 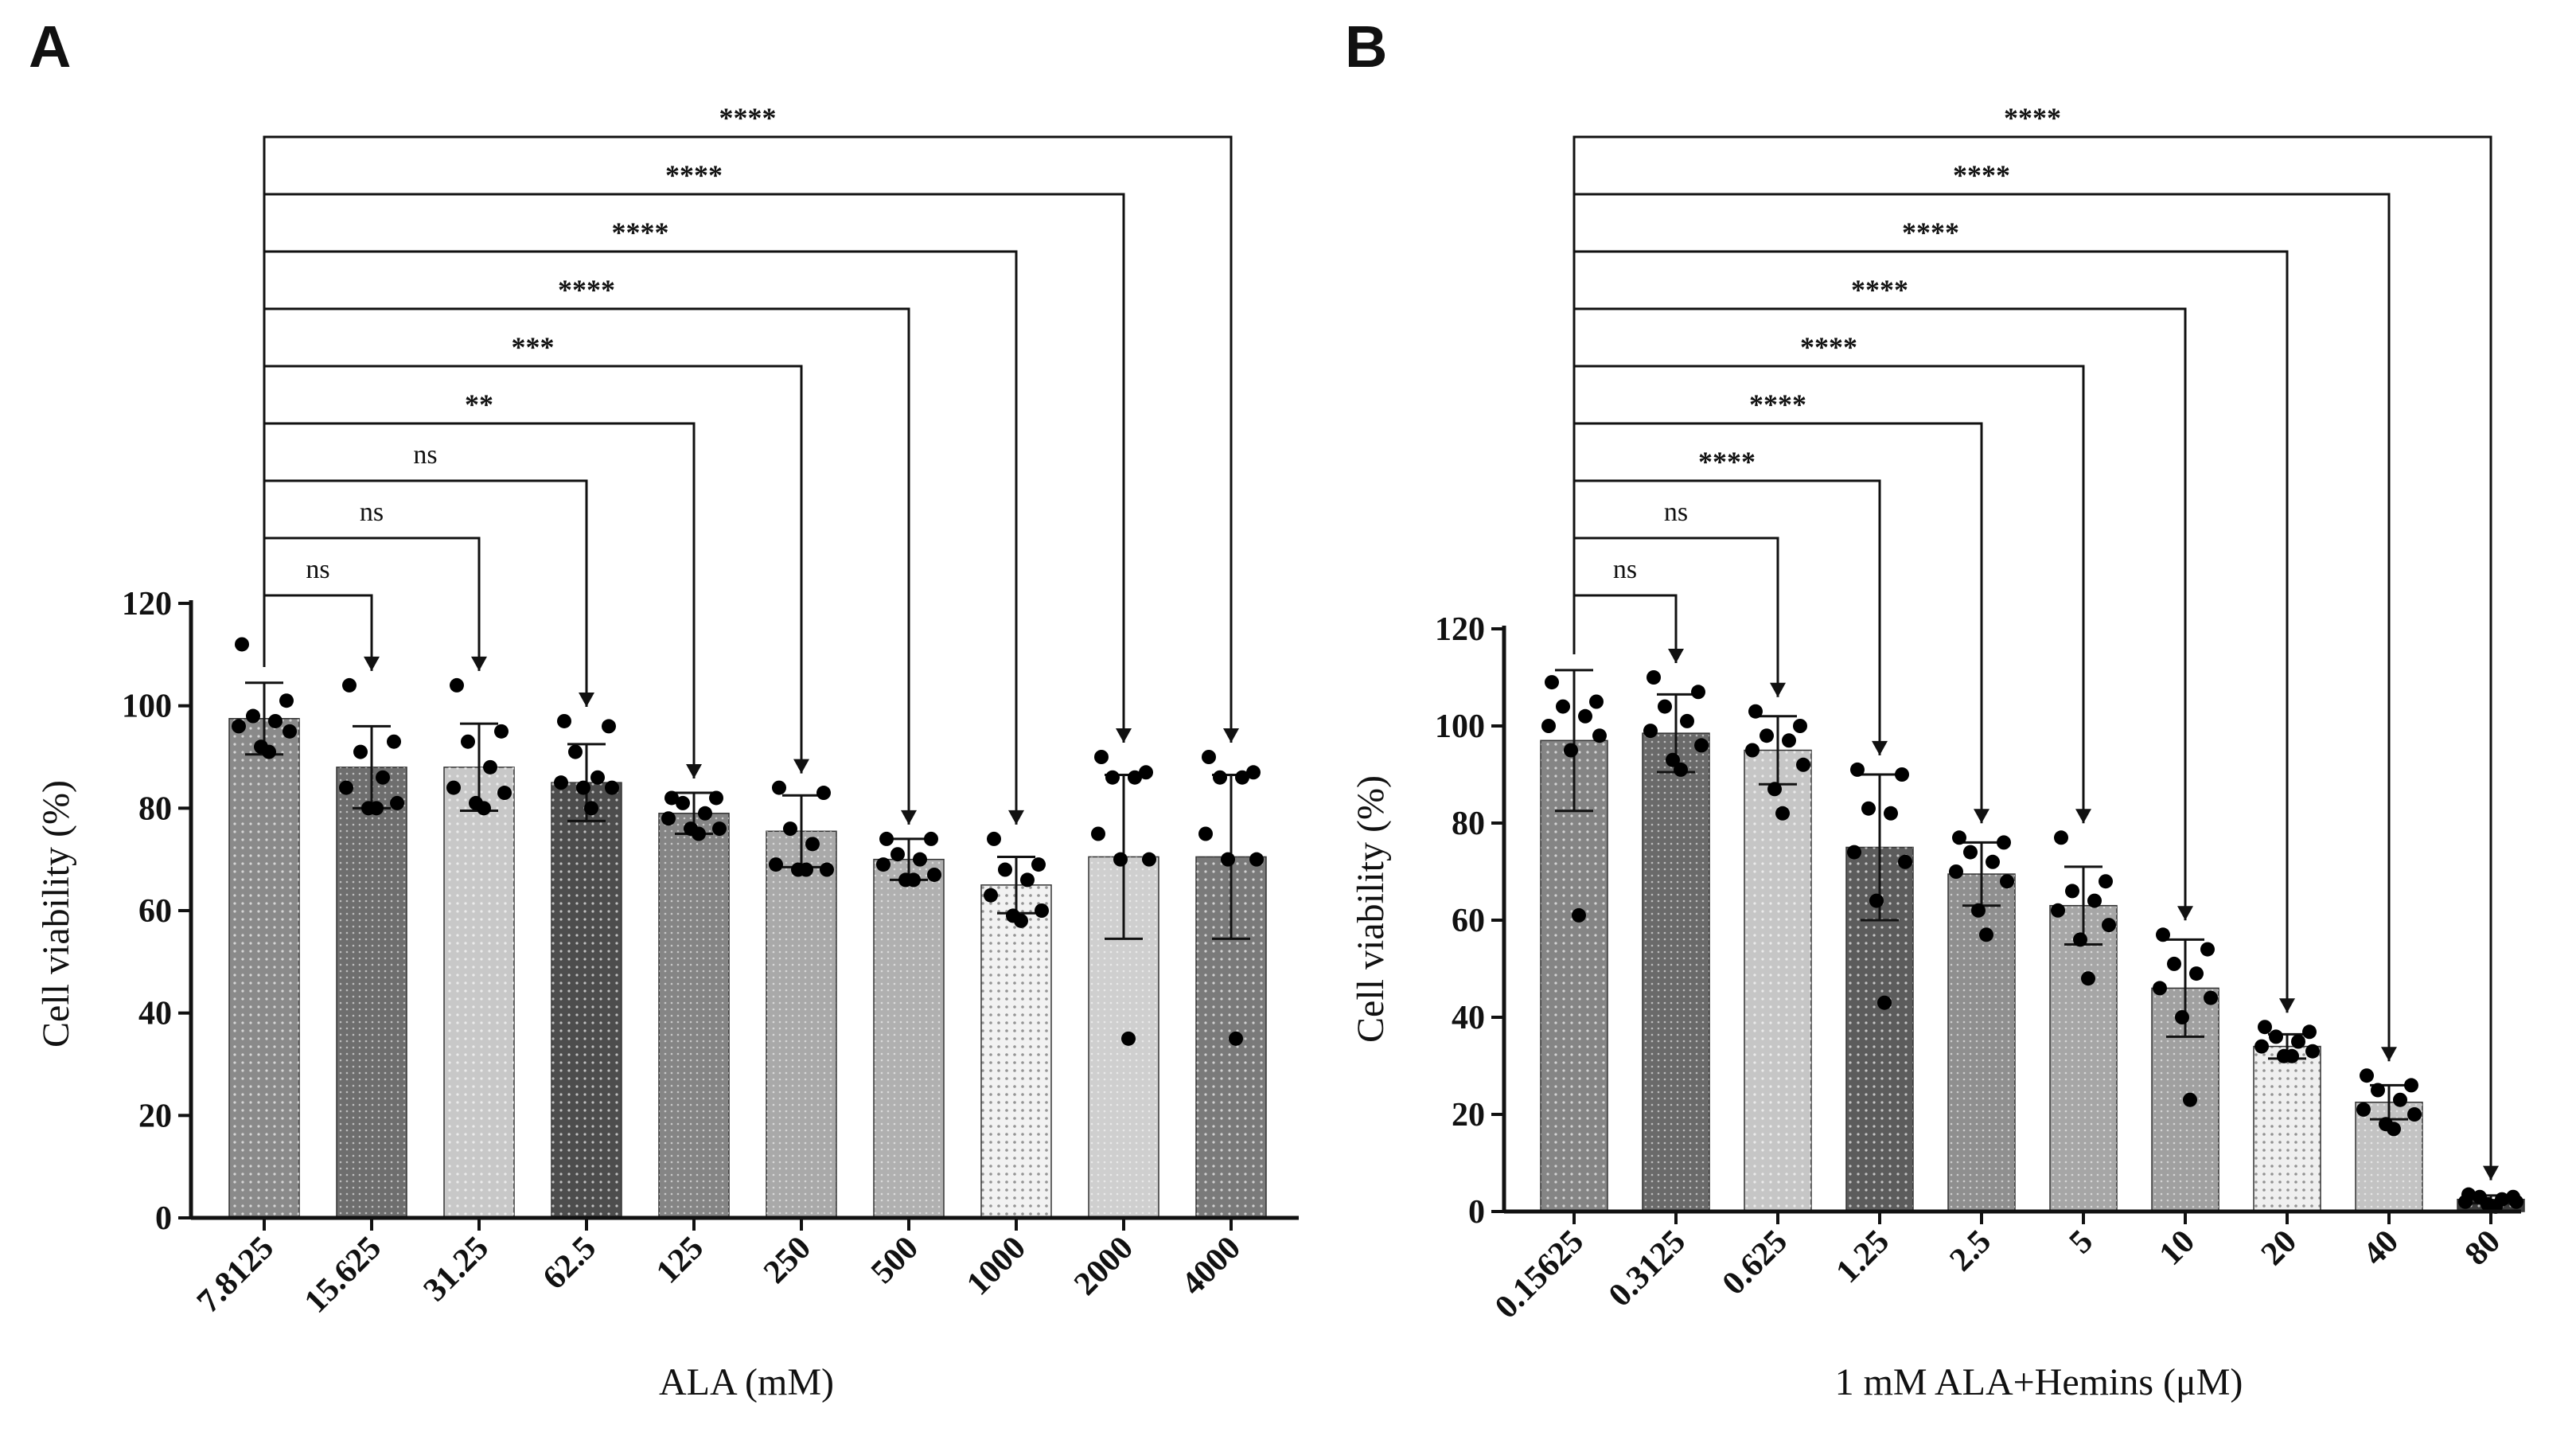 What do you see at coordinates (2483, 1248) in the screenshot?
I see `panel-b-x-tick-label: 80` at bounding box center [2483, 1248].